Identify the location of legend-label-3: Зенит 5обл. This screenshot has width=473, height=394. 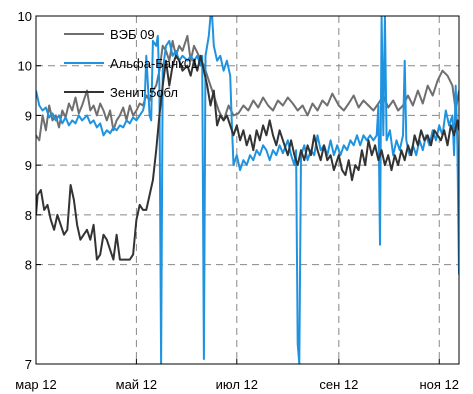
(144, 92).